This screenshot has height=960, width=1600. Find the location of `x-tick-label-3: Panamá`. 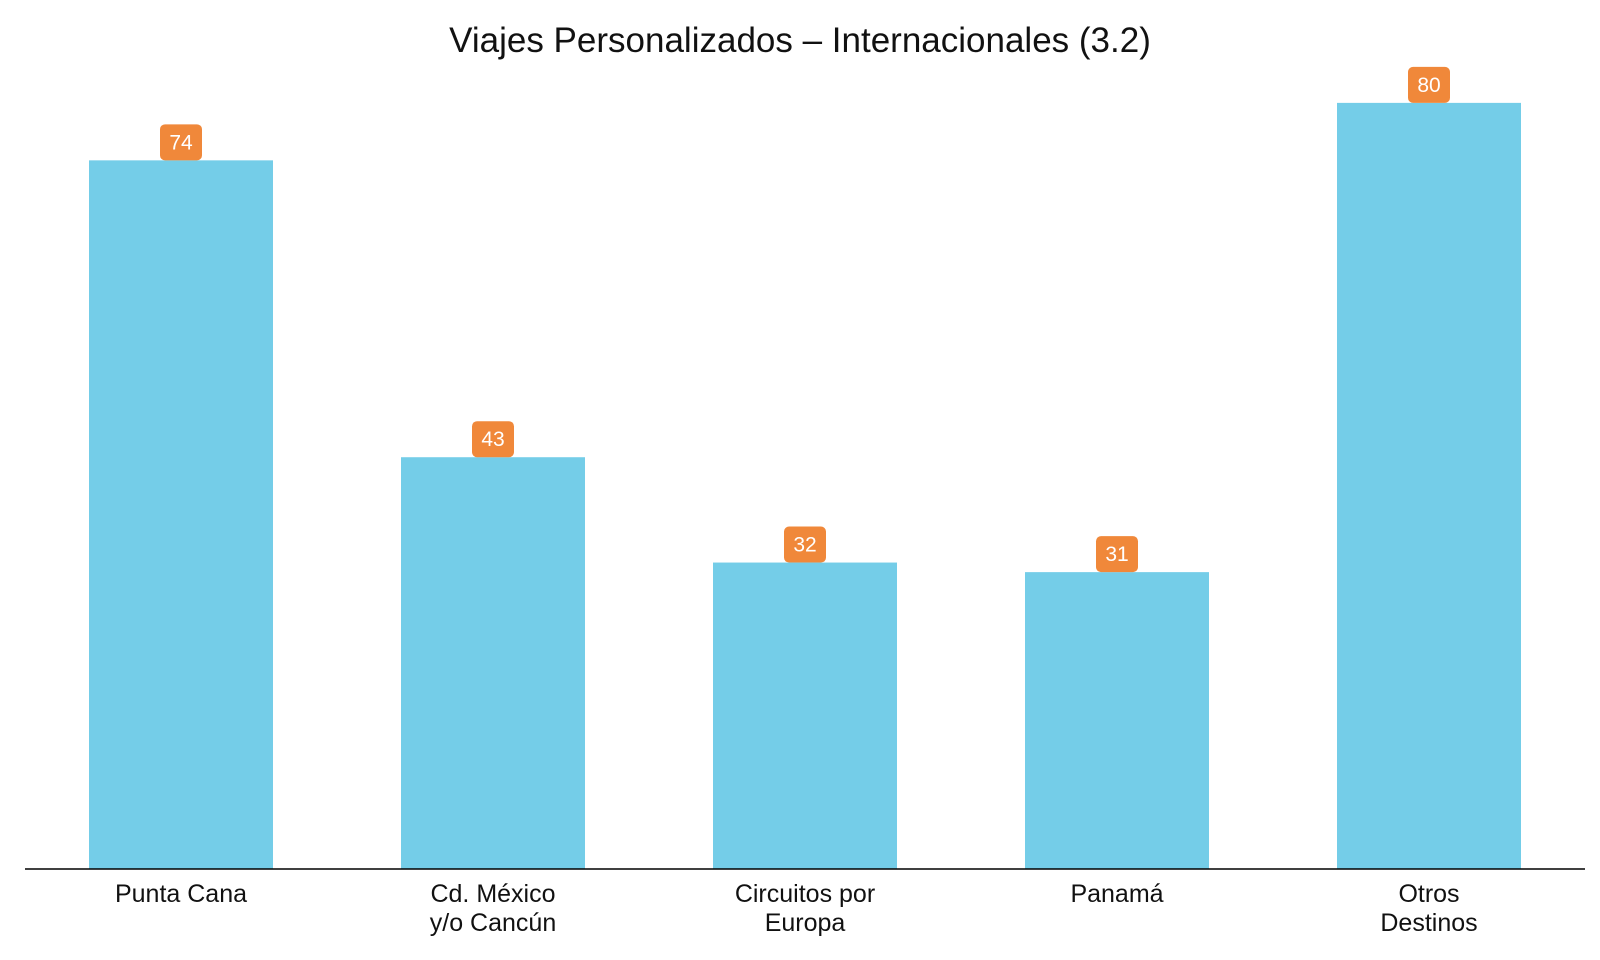

x-tick-label-3: Panamá is located at coordinates (1116, 894).